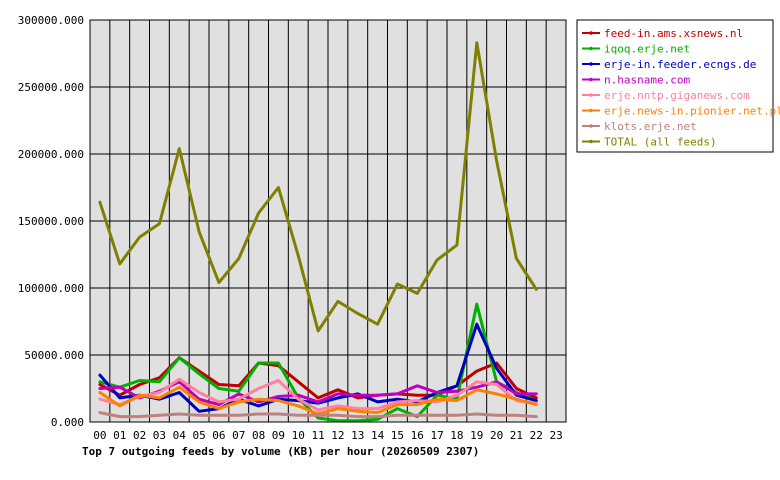 The image size is (780, 480). Describe the element at coordinates (378, 435) in the screenshot. I see `x-tick-label: 14` at that location.